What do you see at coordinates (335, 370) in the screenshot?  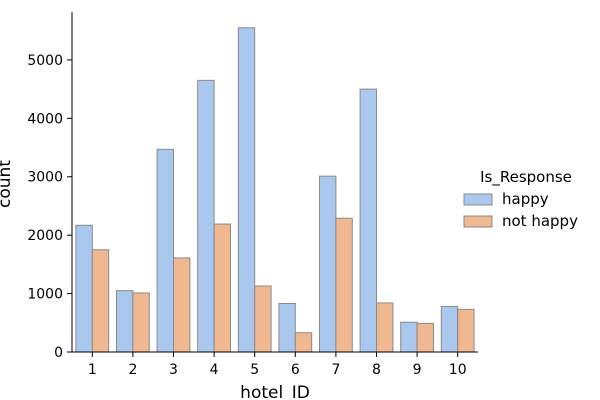 I see `x-tick-label-7: 7` at bounding box center [335, 370].